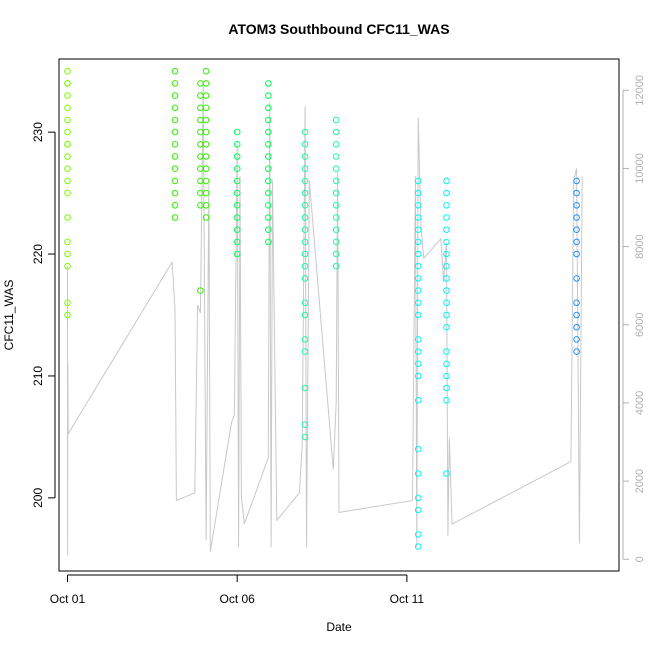 The height and width of the screenshot is (650, 650). What do you see at coordinates (38, 254) in the screenshot?
I see `y-tick-label: 220` at bounding box center [38, 254].